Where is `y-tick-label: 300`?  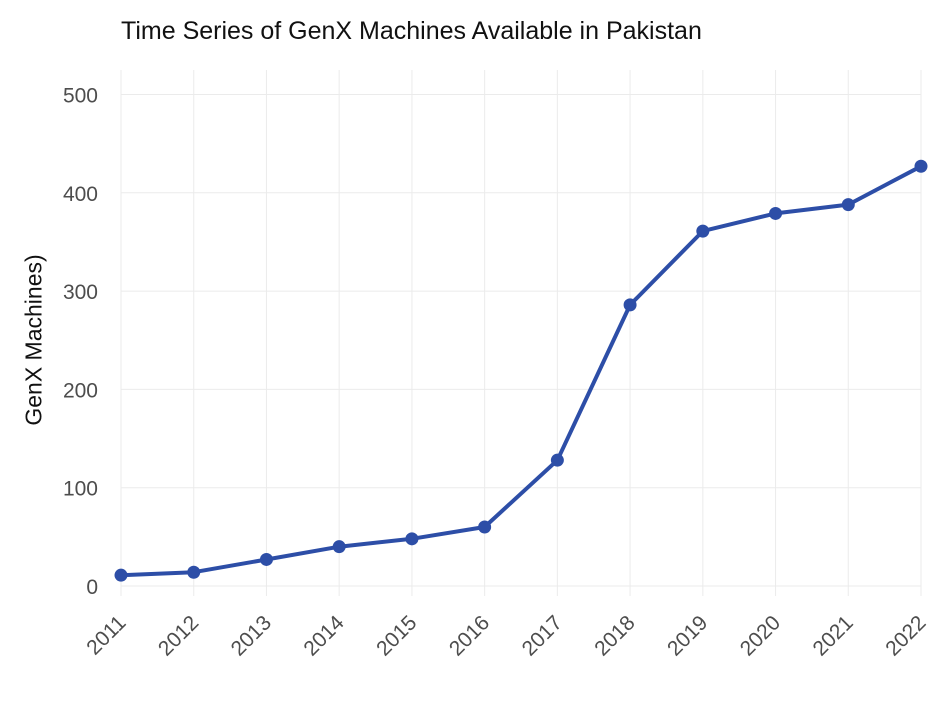
y-tick-label: 300 is located at coordinates (80, 292).